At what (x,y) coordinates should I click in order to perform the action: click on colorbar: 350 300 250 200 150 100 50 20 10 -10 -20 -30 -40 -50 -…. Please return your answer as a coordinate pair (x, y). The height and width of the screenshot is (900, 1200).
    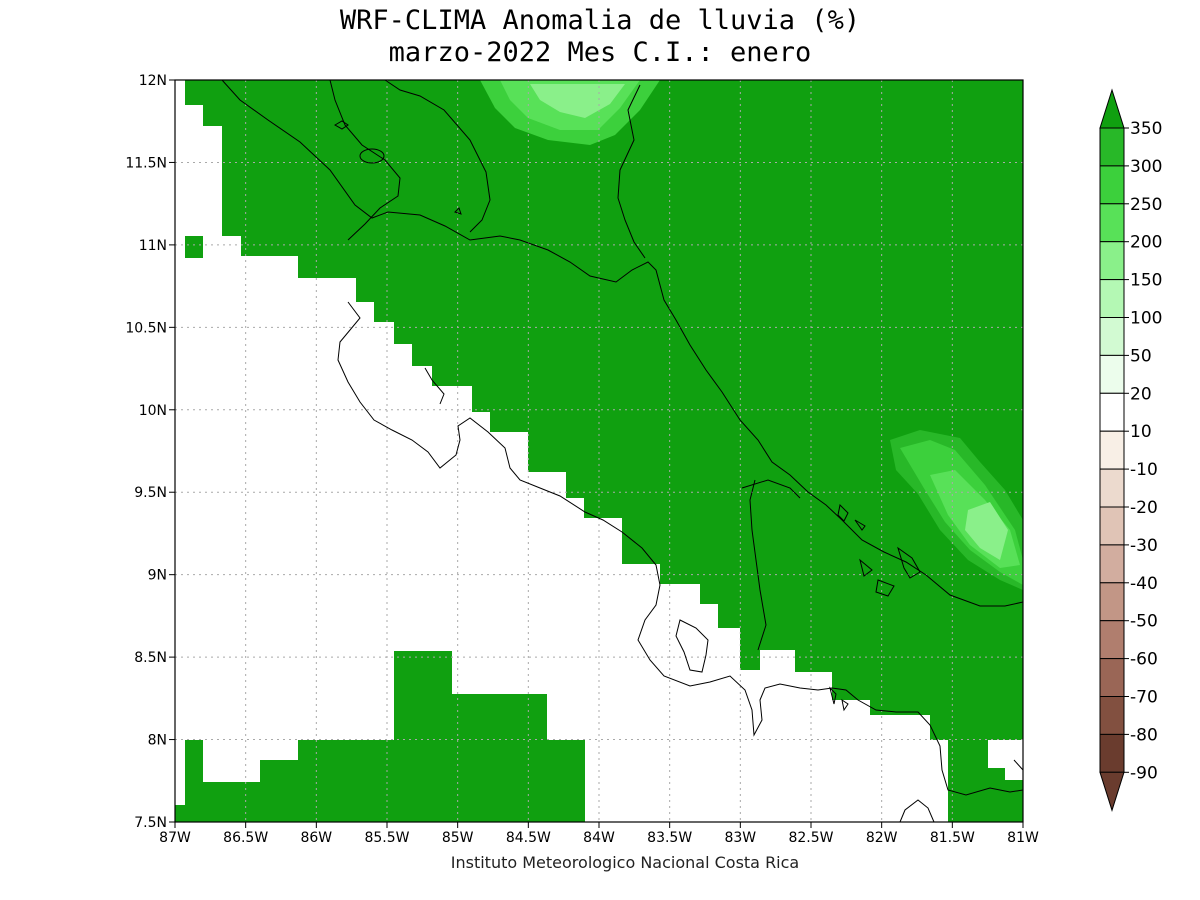
    Looking at the image, I should click on (1130, 450).